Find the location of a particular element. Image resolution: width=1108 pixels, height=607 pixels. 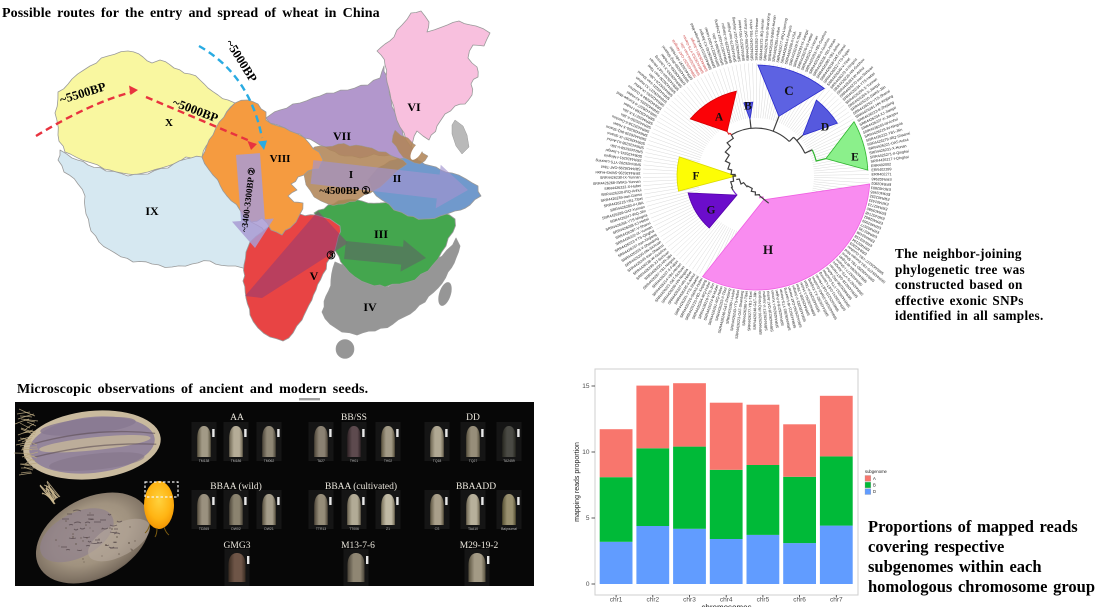

svg-text: V is located at coordinates (314, 276).